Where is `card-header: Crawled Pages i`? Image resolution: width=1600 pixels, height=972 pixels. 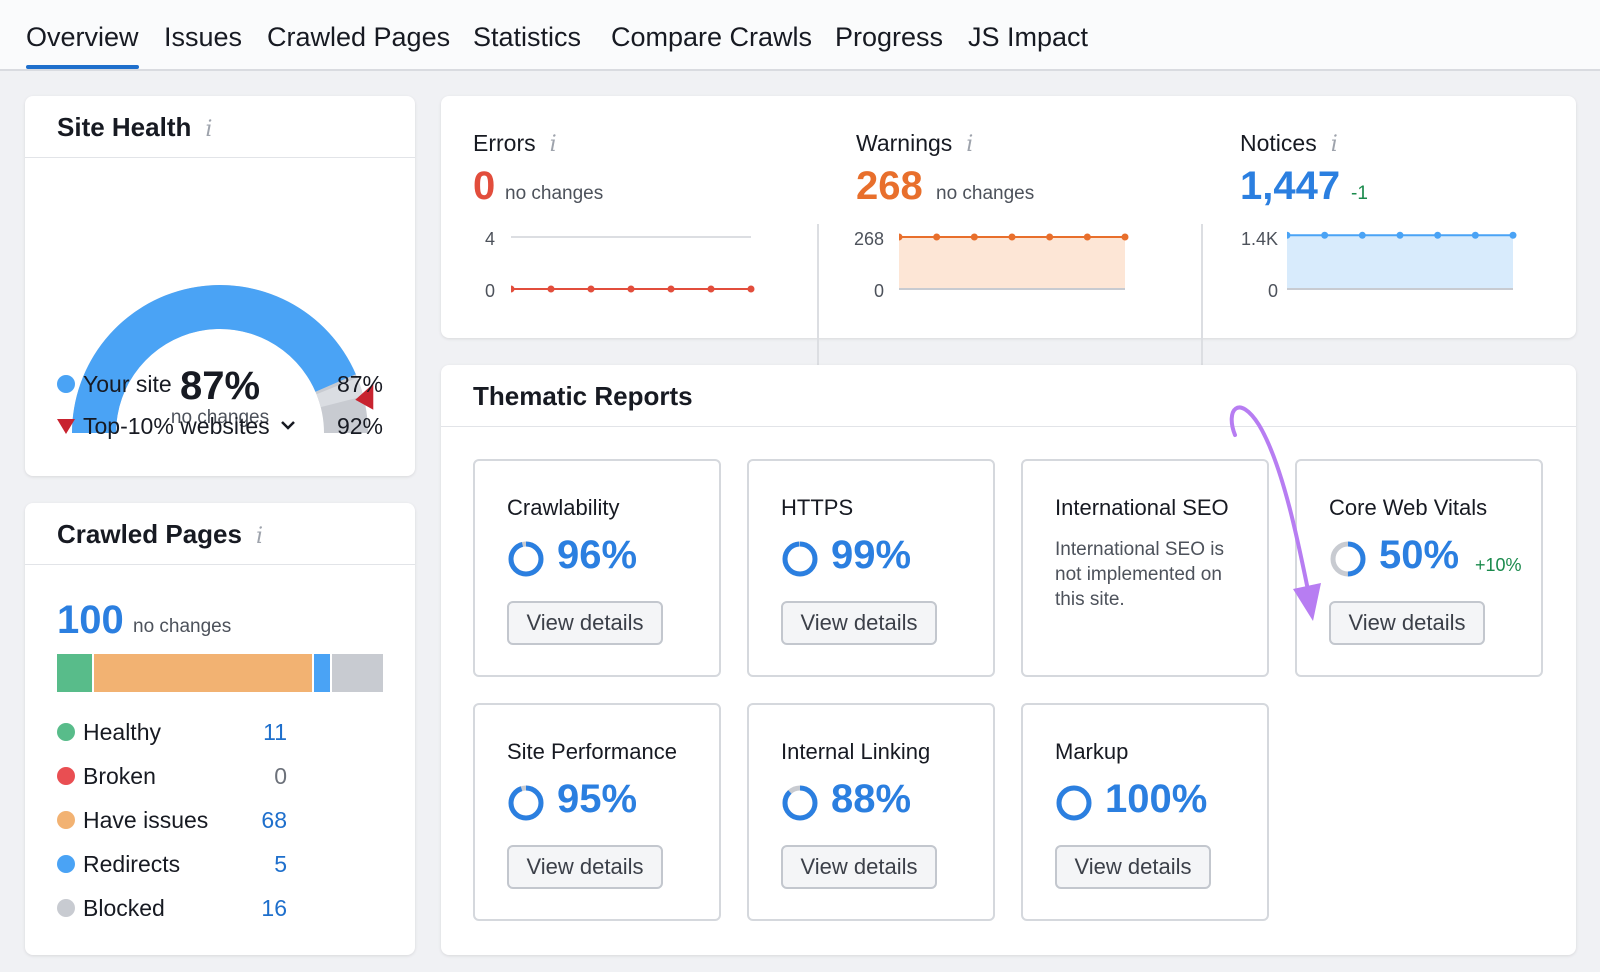
card-header: Crawled Pages i is located at coordinates (220, 534).